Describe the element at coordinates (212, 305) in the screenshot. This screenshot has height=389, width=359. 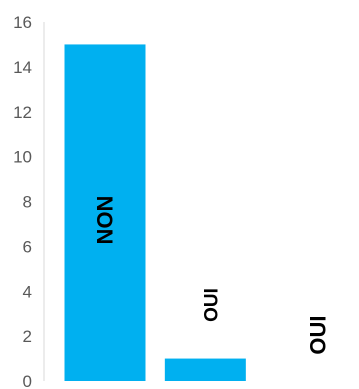
I see `data-label-oui-1: OUI` at that location.